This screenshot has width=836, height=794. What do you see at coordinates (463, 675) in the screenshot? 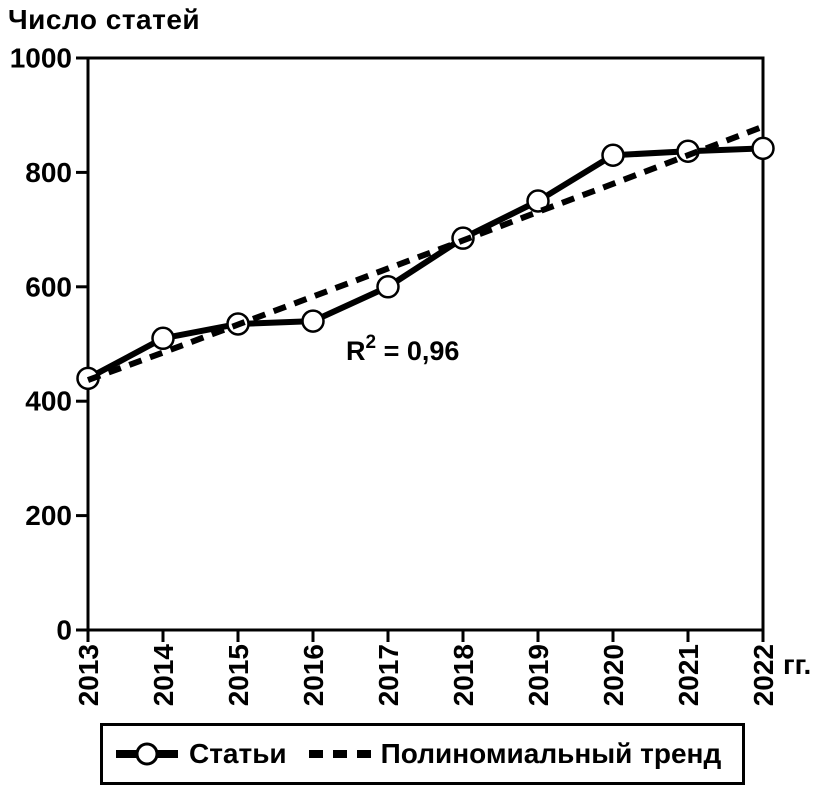
I see `x-axis-tick-label: 2018` at bounding box center [463, 675].